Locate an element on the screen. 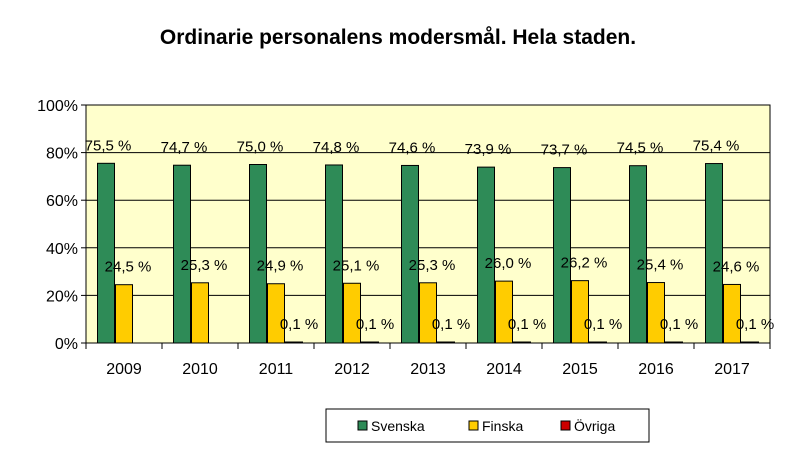 This screenshot has height=465, width=790. y-tick-label: 40% is located at coordinates (62, 249).